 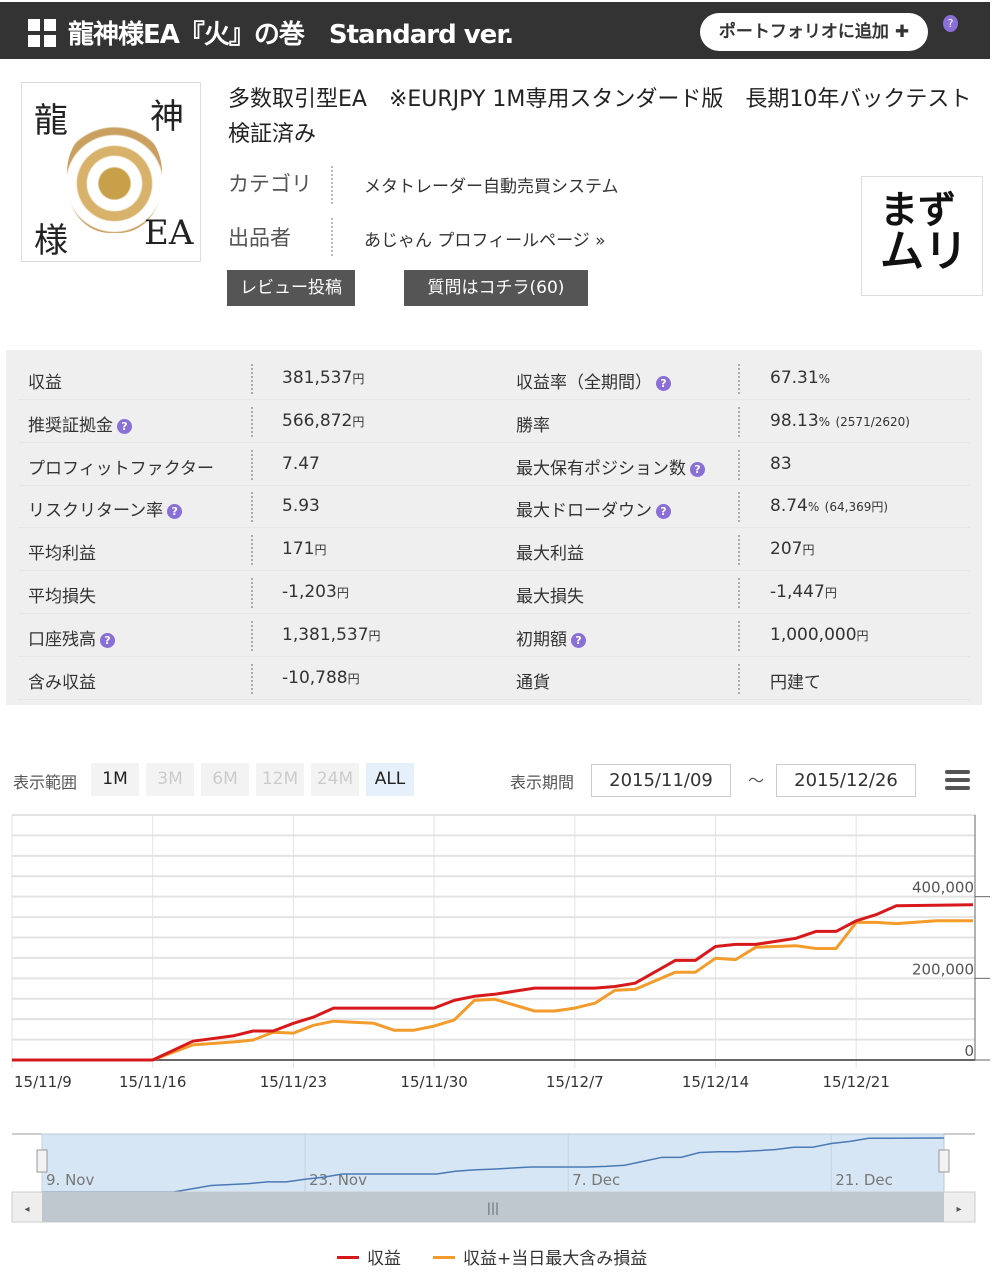 What do you see at coordinates (71, 637) in the screenshot?
I see `stat-label: 口座残高?` at bounding box center [71, 637].